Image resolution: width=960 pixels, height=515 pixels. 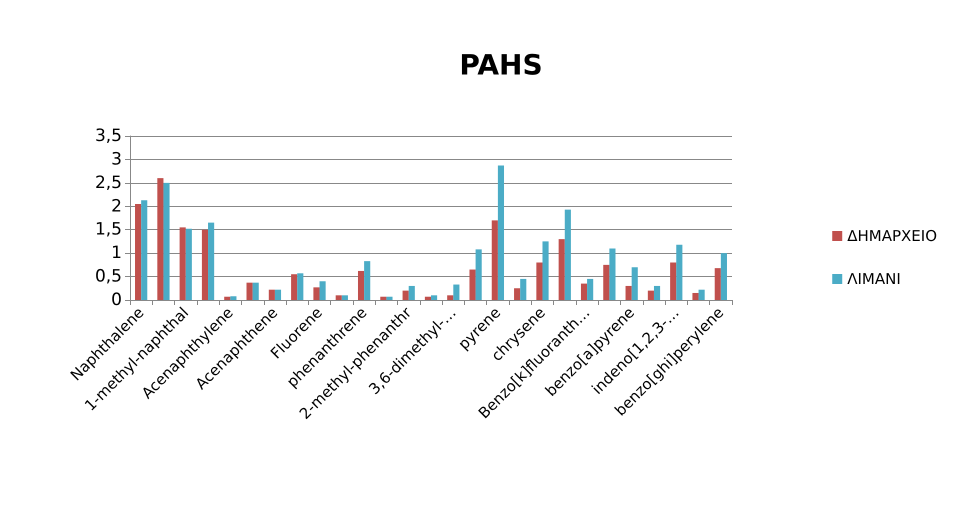 I want to click on y-tick-label: 1, so click(x=116, y=253).